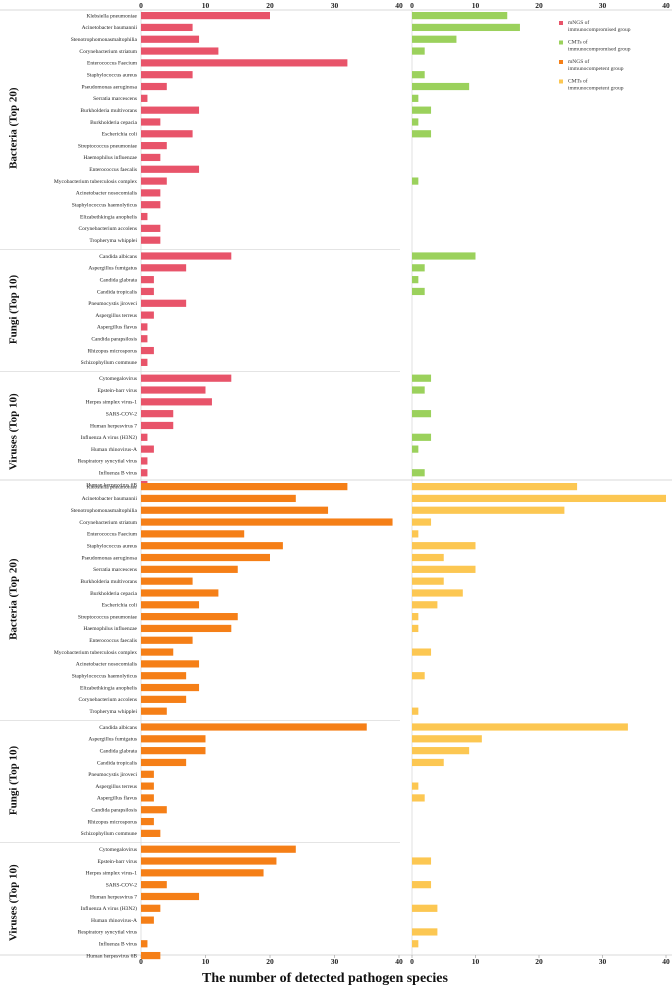  I want to click on category-label: Acinetobacter nosocomialis, so click(106, 194).